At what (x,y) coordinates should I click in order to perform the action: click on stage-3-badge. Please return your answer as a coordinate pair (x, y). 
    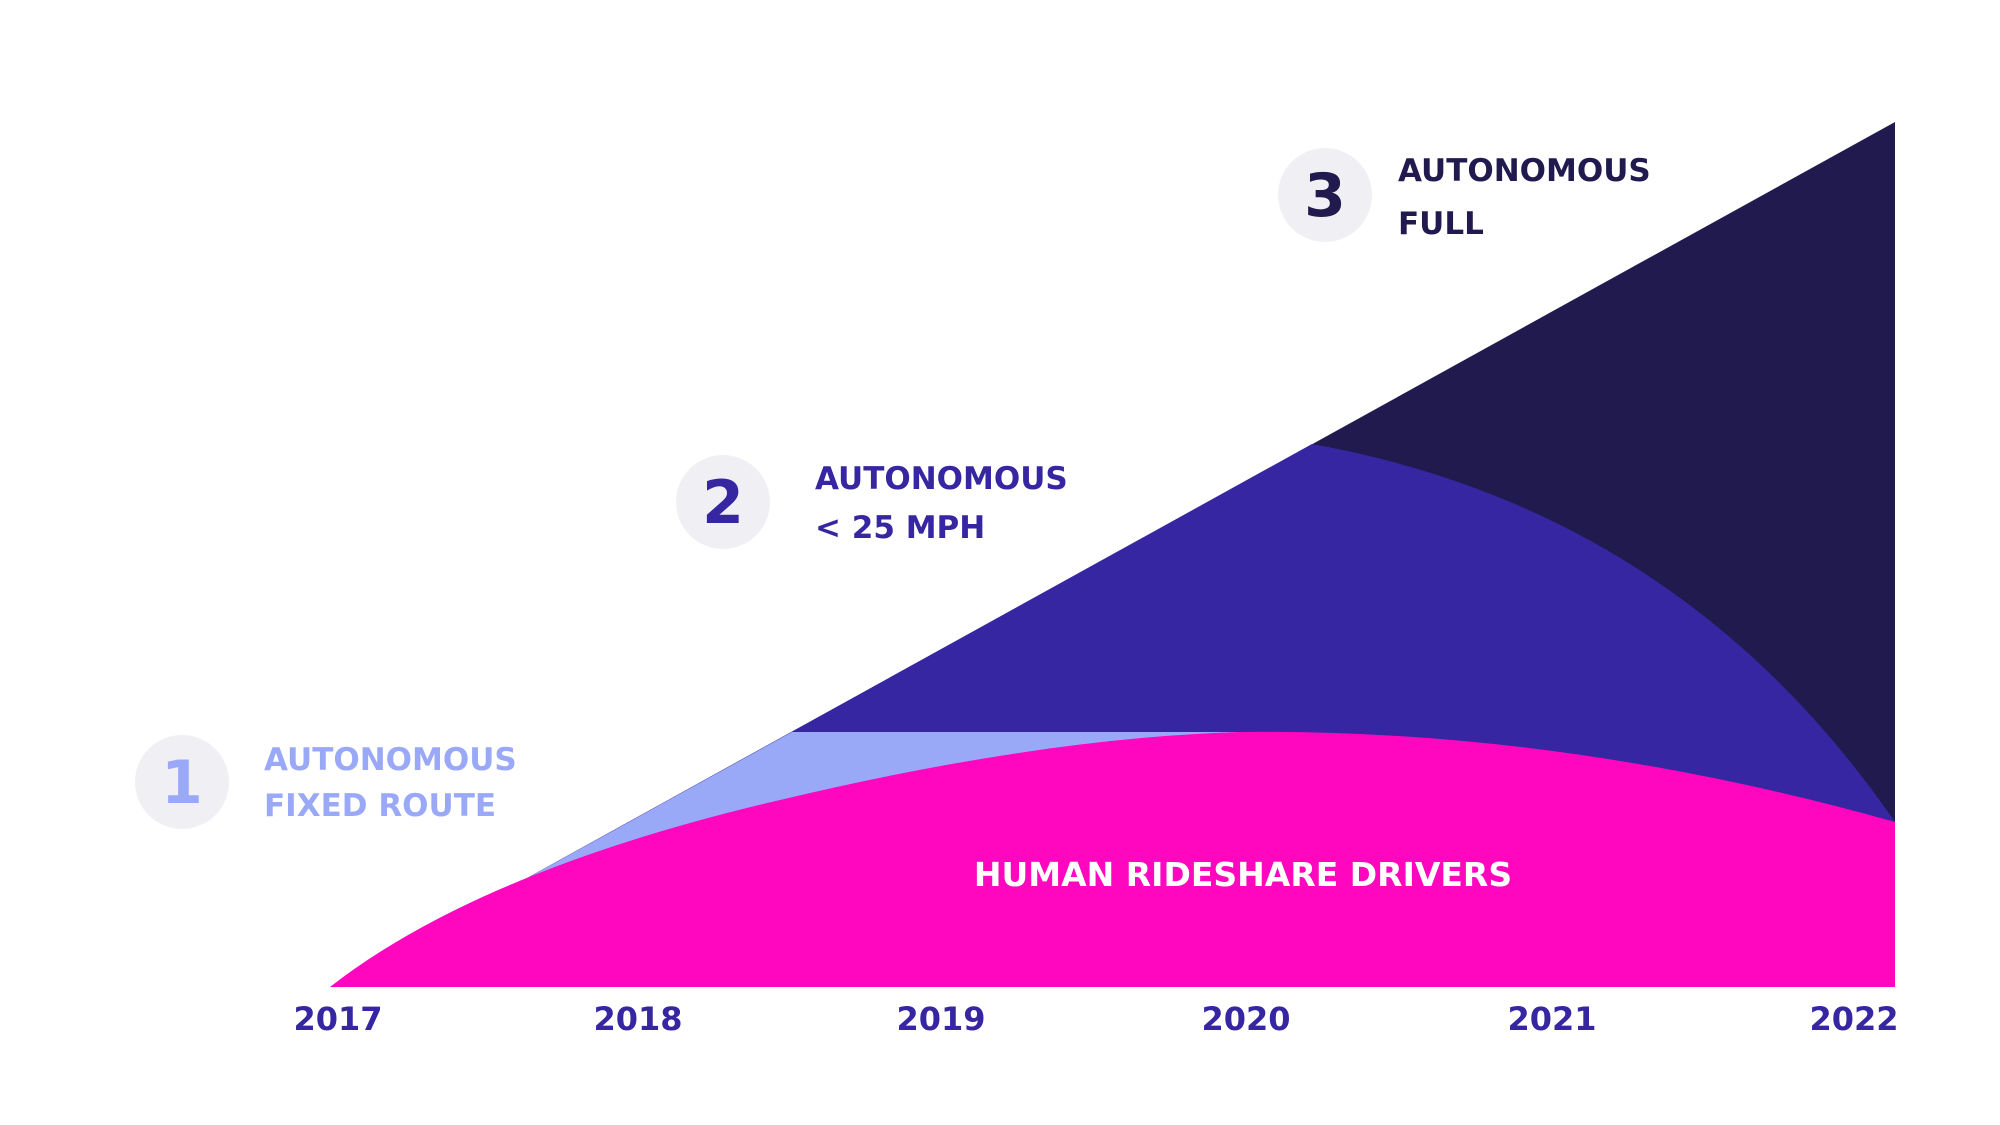
    Looking at the image, I should click on (1325, 195).